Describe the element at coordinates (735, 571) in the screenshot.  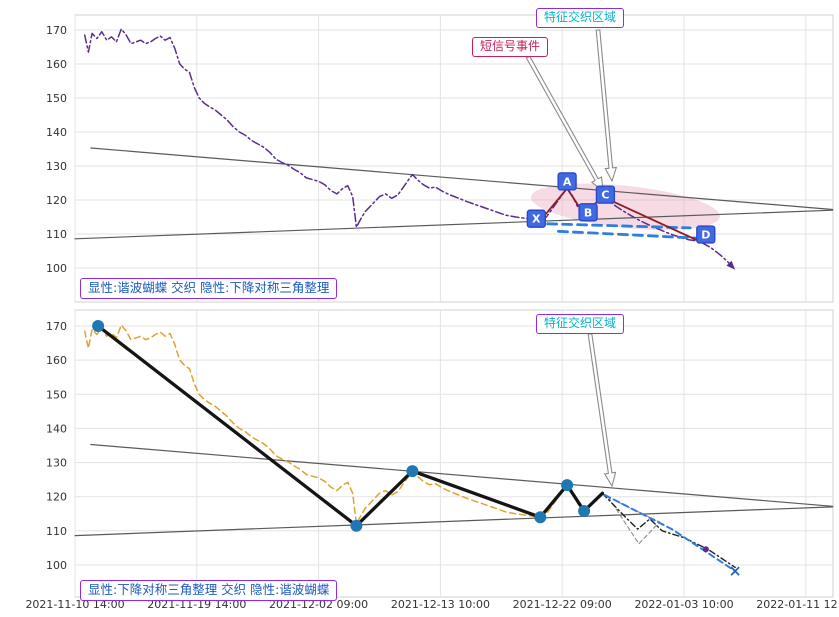
I see `end-cross-marker` at that location.